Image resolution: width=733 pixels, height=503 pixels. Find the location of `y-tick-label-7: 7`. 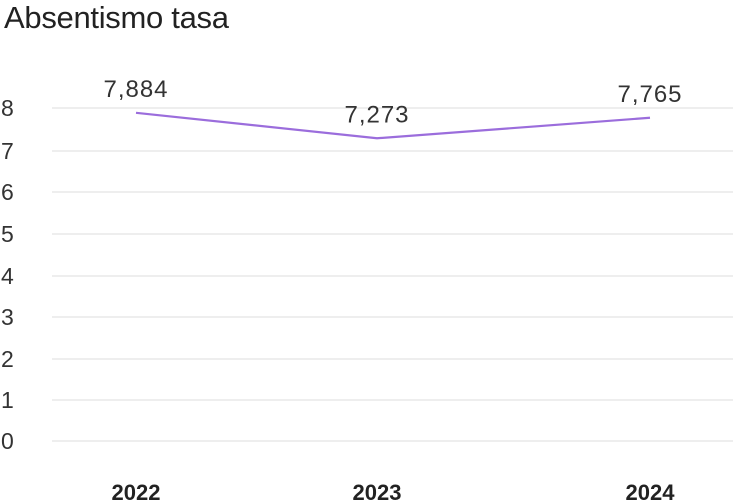

y-tick-label-7: 7 is located at coordinates (7, 151).